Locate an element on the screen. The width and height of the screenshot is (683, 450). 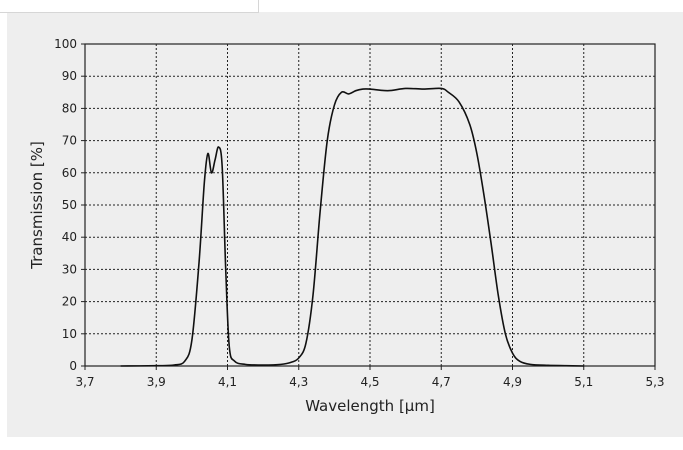
y-tick-label: 80 is located at coordinates (69, 108).